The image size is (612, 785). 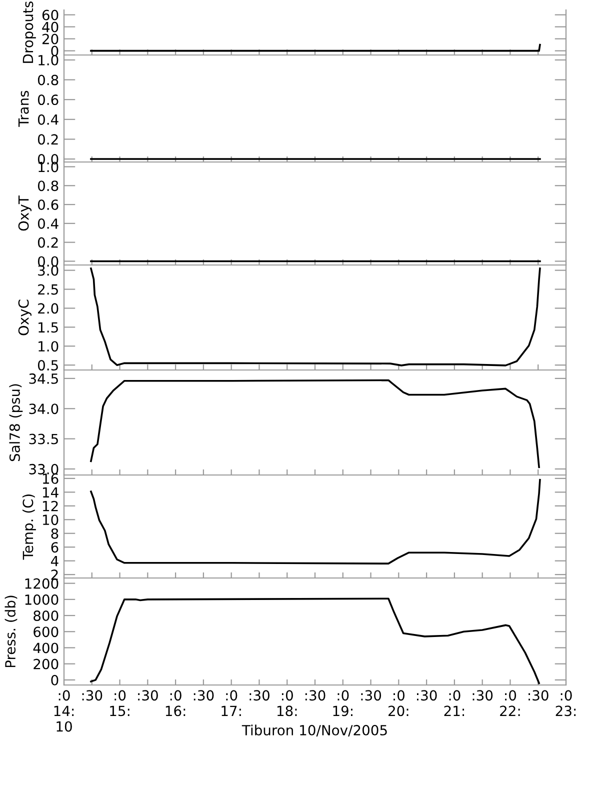 What do you see at coordinates (41, 599) in the screenshot?
I see `y-tick-label: 1000` at bounding box center [41, 599].